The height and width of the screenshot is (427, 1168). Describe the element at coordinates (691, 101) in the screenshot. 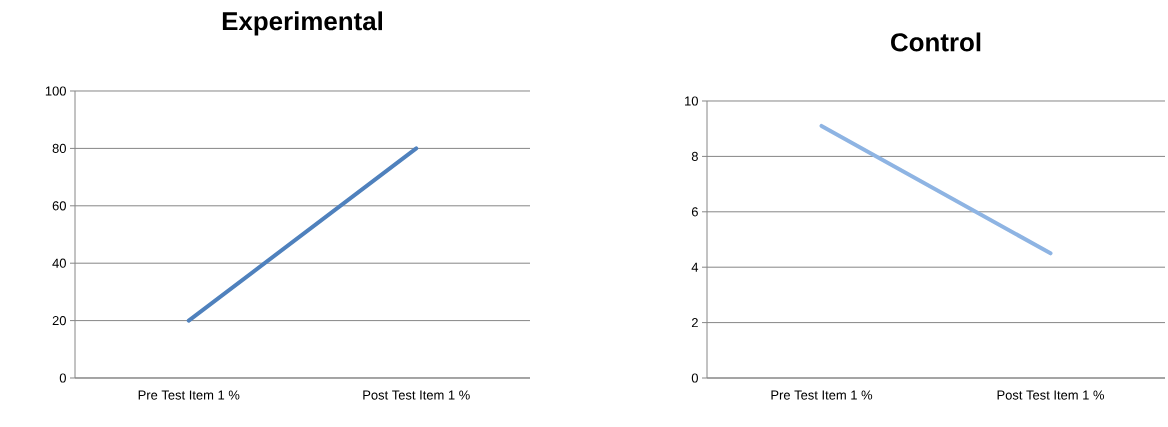

I see `y-tick-label: 10` at that location.